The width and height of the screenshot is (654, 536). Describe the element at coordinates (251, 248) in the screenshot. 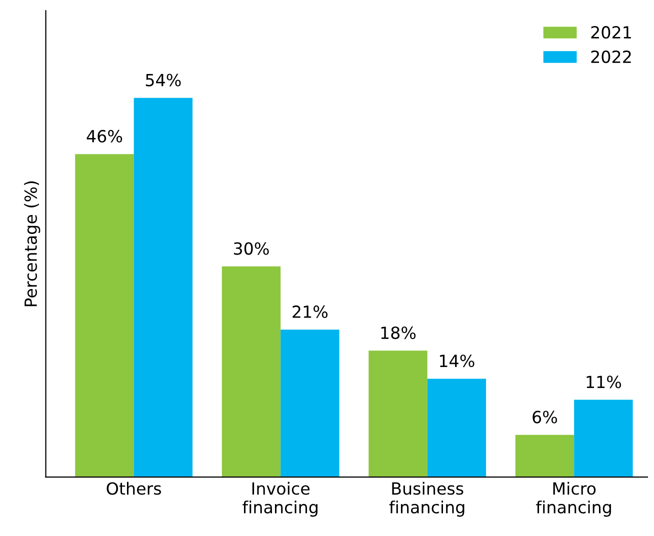

I see `data-label: 30%` at that location.